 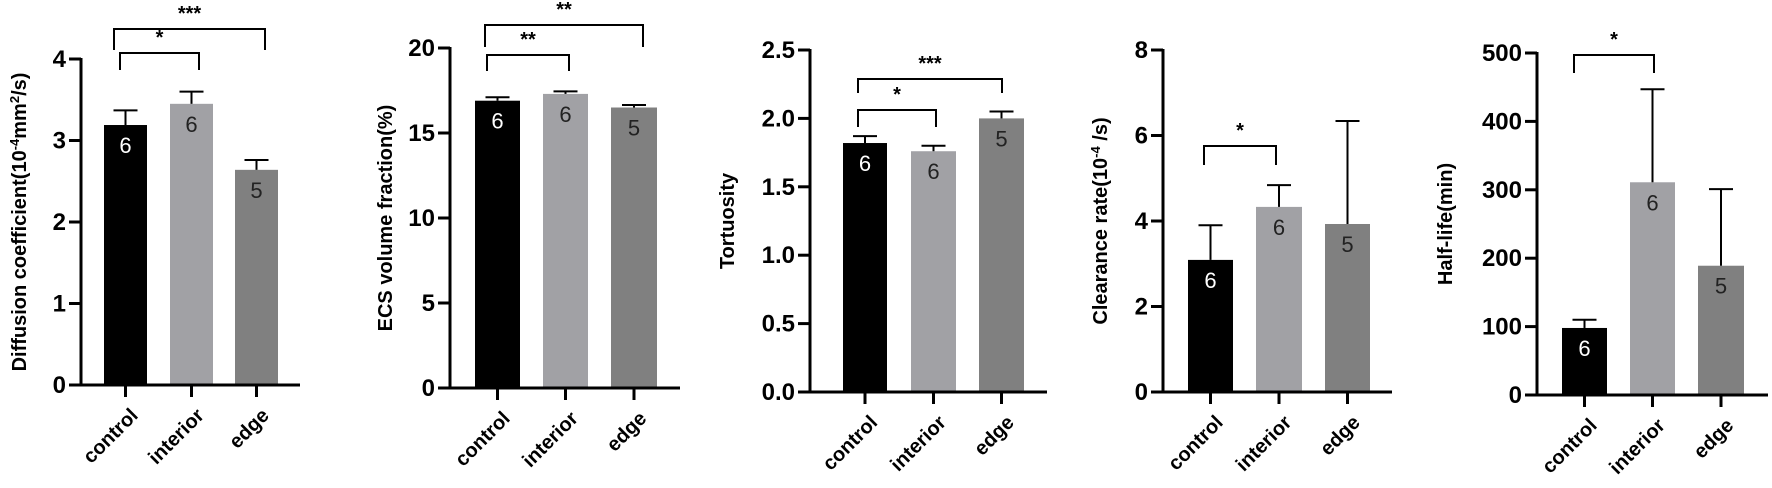 What do you see at coordinates (728, 220) in the screenshot?
I see `y-axis-label: Tortuosity` at bounding box center [728, 220].